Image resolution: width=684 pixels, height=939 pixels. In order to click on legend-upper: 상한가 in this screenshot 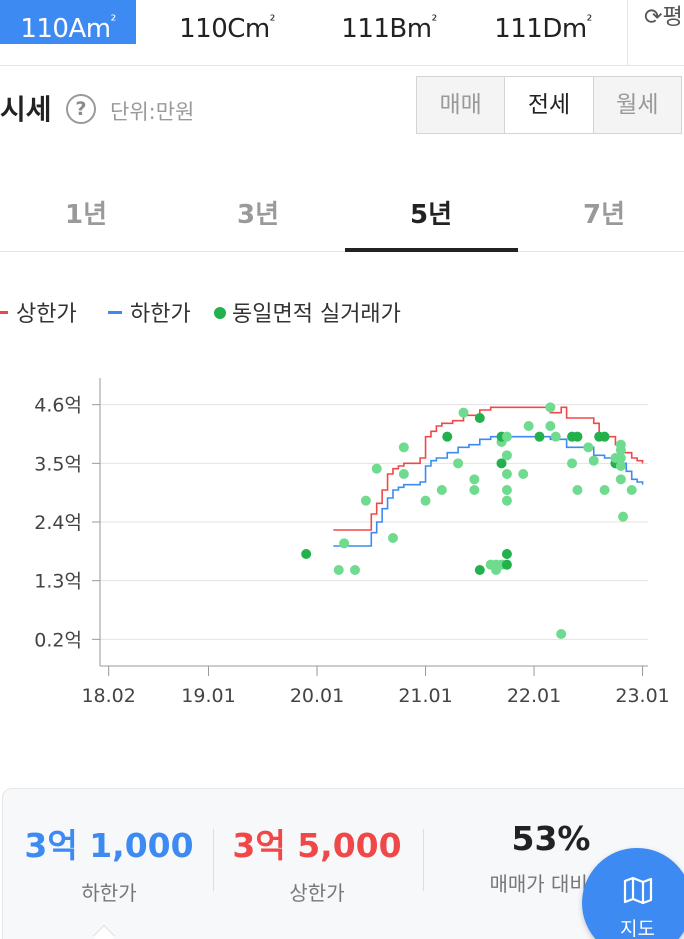, I will do `click(38, 312)`.